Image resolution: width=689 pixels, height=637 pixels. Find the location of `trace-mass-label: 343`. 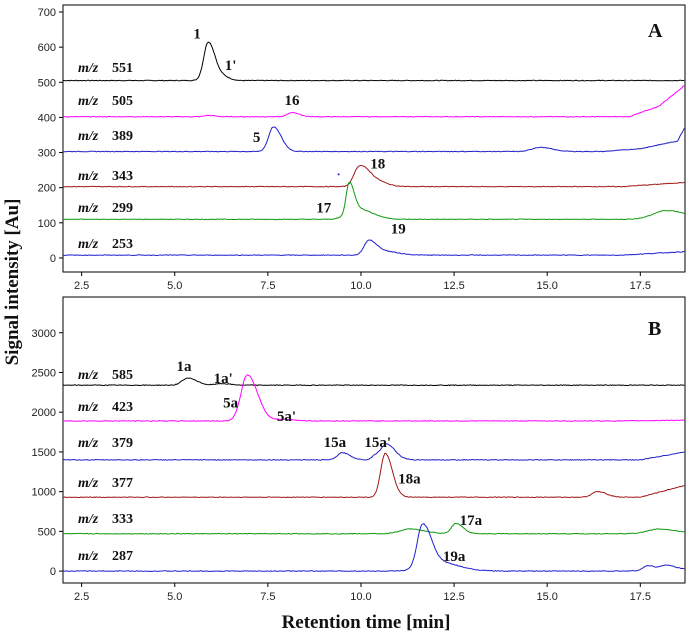

trace-mass-label: 343 is located at coordinates (122, 176).